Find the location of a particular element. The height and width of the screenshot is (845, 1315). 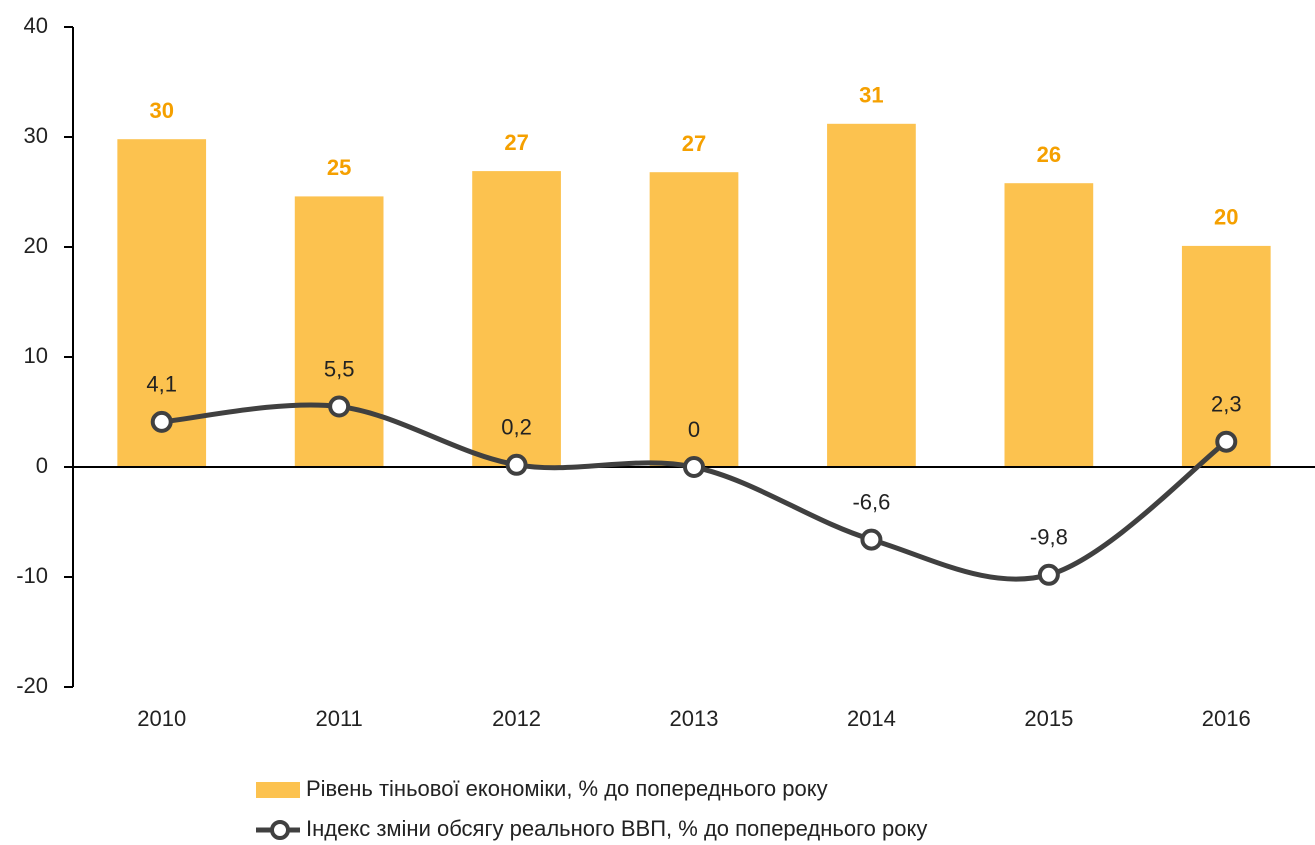

bar-value-label: 26 is located at coordinates (1049, 154).